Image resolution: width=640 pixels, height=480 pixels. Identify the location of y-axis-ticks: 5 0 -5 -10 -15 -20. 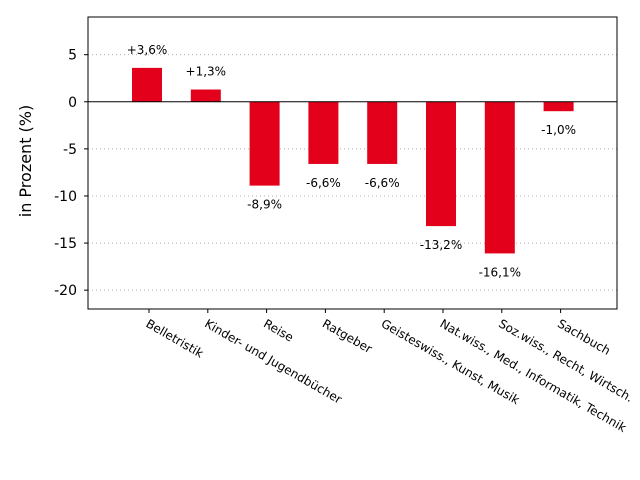
(71, 173).